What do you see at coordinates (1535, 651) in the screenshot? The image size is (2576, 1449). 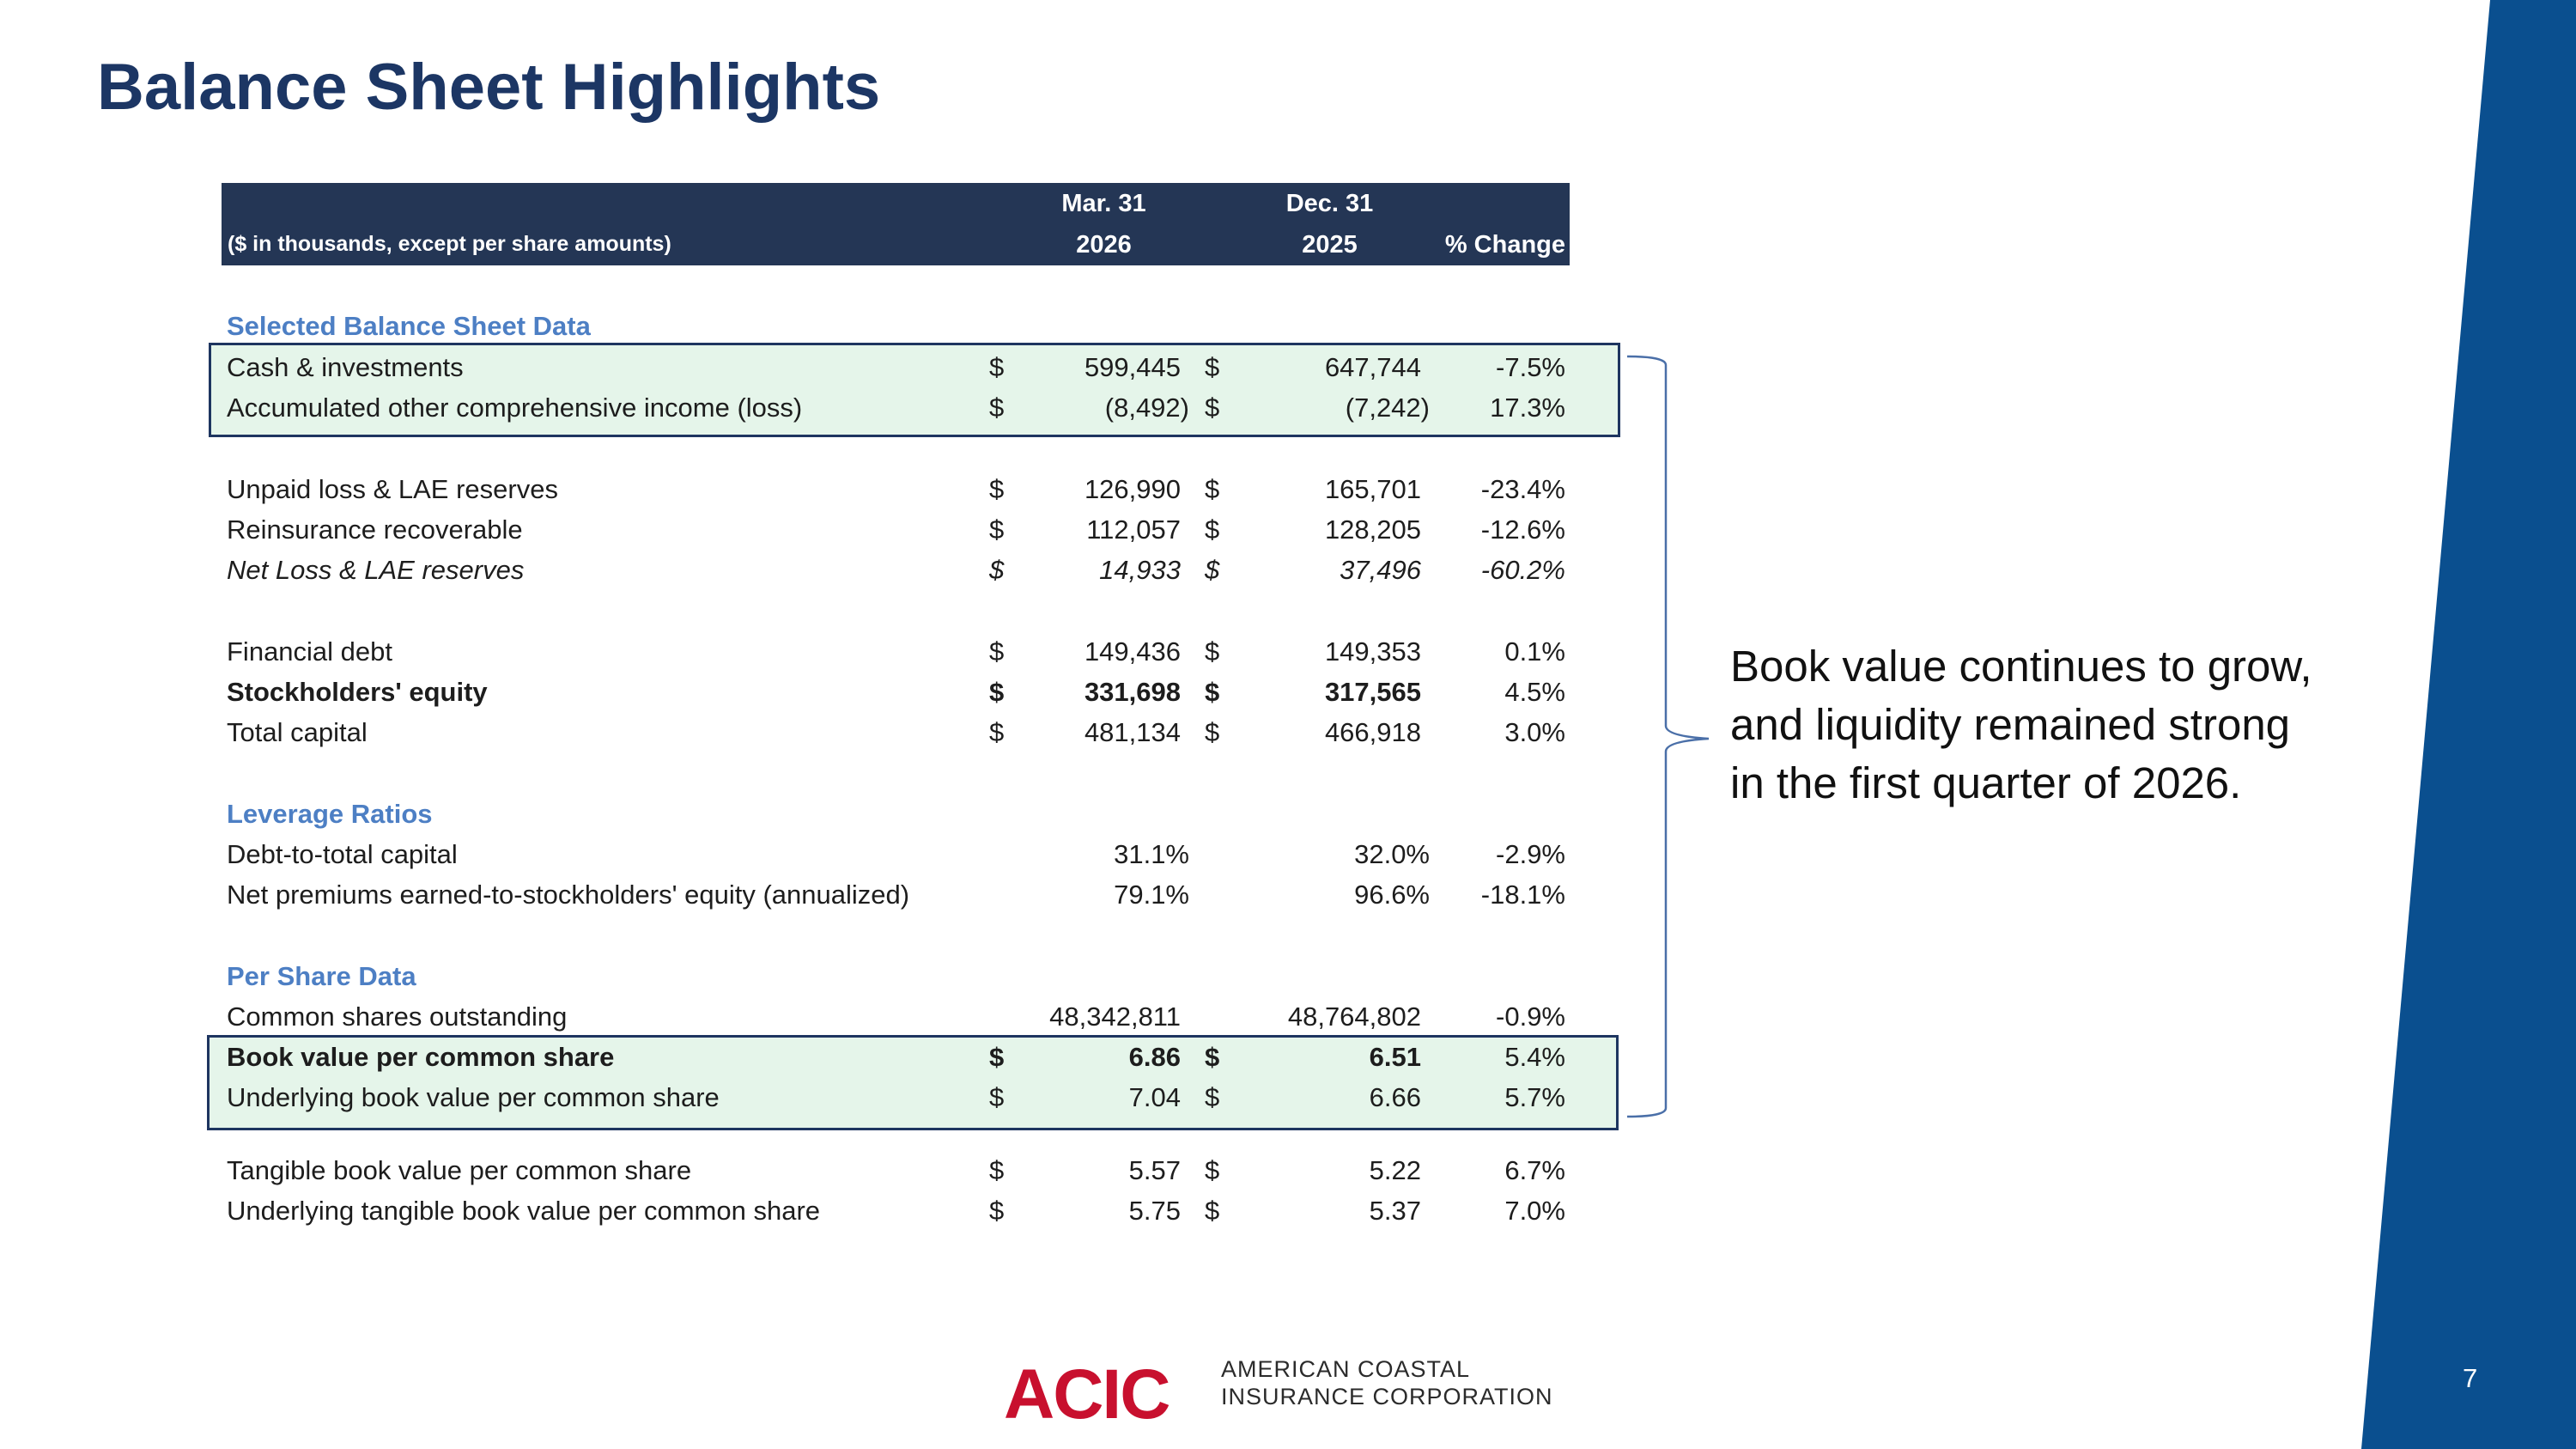 I see `row-change: 0.1%` at bounding box center [1535, 651].